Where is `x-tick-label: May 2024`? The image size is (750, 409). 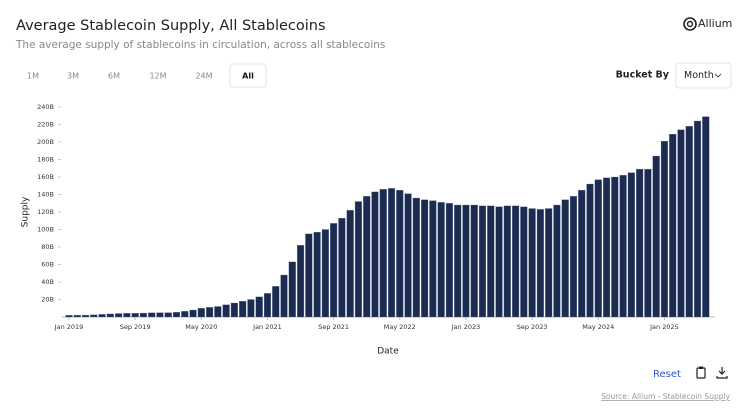 x-tick-label: May 2024 is located at coordinates (598, 327).